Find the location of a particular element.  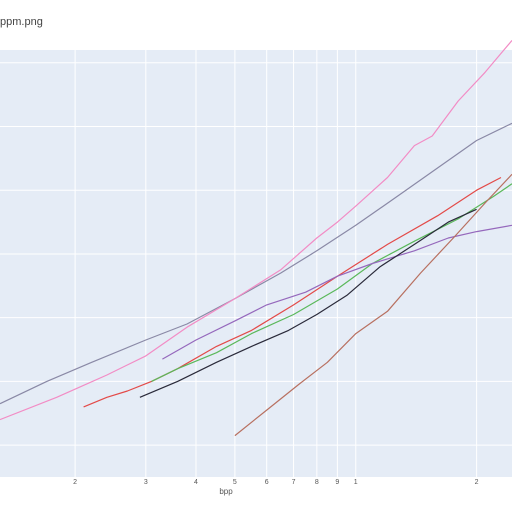

chart-title: ppm.png is located at coordinates (21, 22).